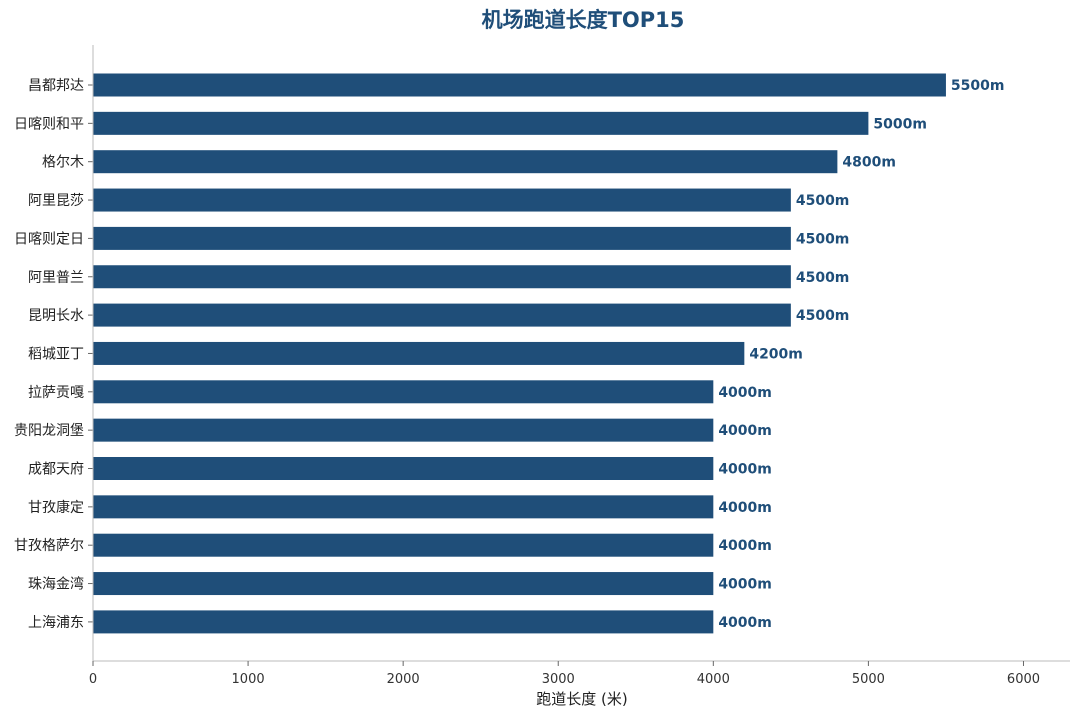  I want to click on x-tick-label-3: 3000, so click(558, 679).